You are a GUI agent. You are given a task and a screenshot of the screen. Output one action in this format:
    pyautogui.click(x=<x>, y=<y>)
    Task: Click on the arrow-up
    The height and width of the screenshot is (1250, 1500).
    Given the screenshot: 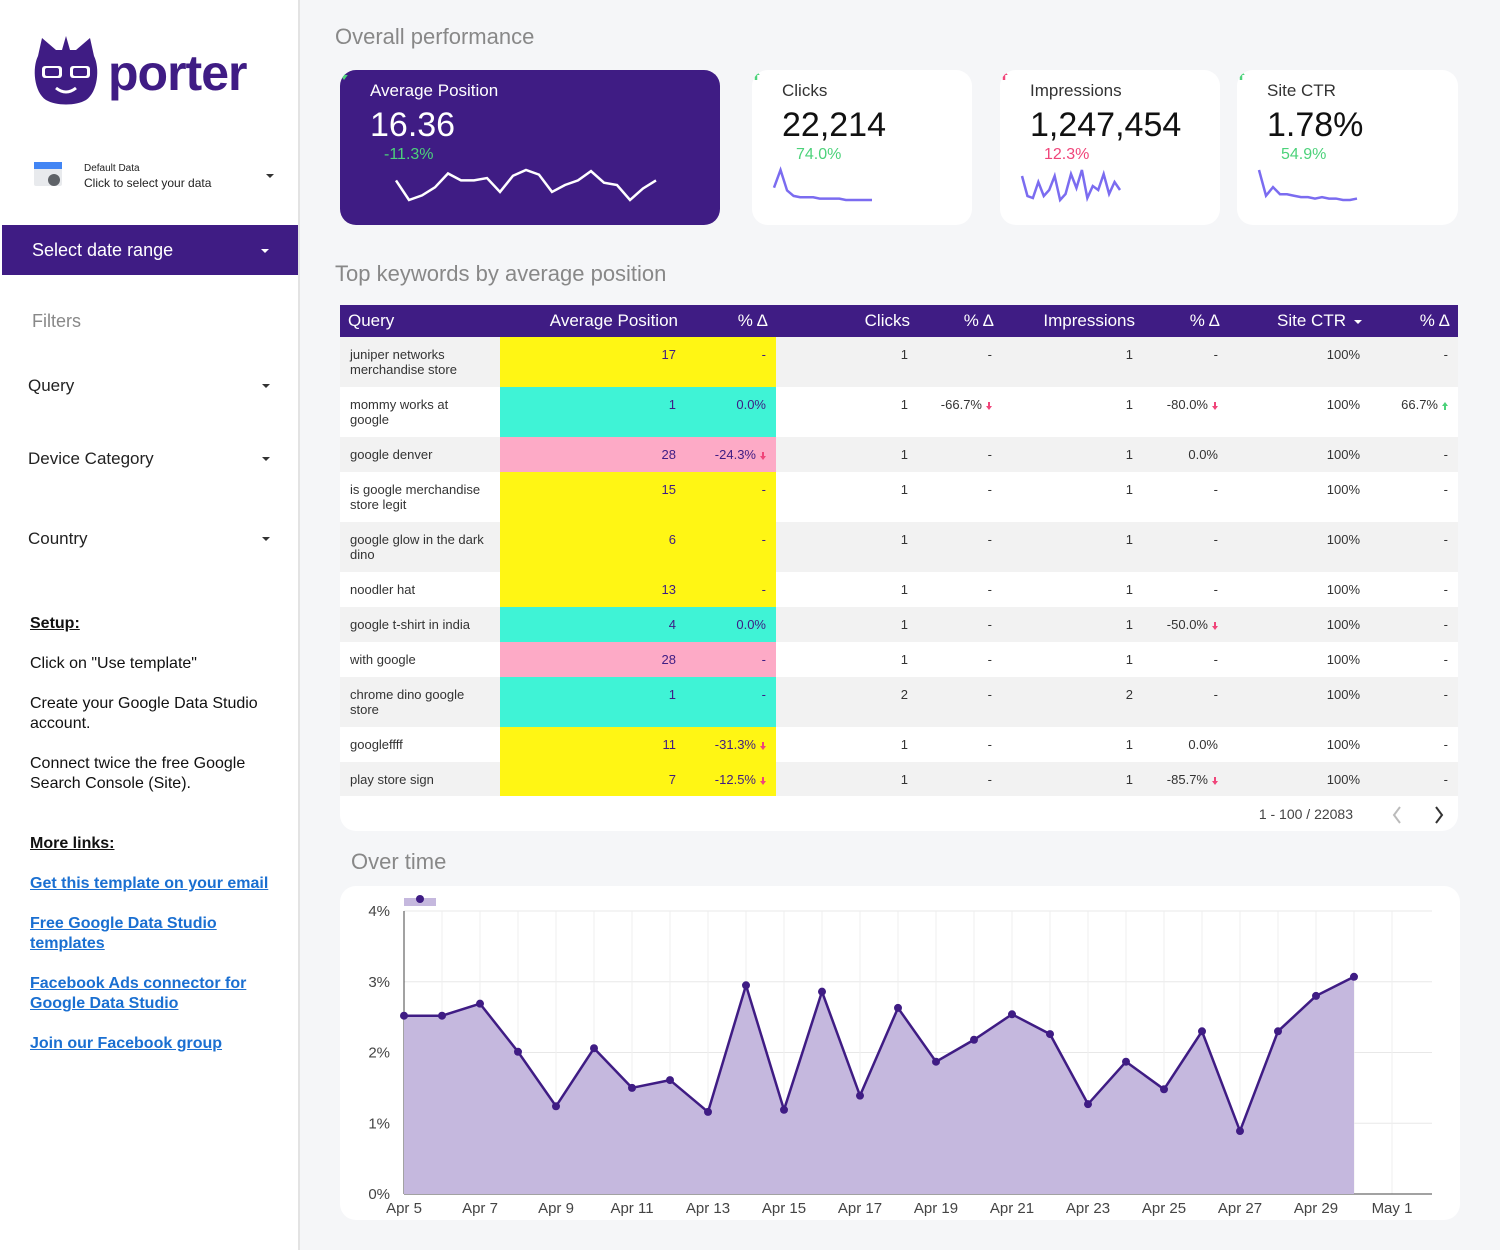 What is the action you would take?
    pyautogui.click(x=1241, y=75)
    